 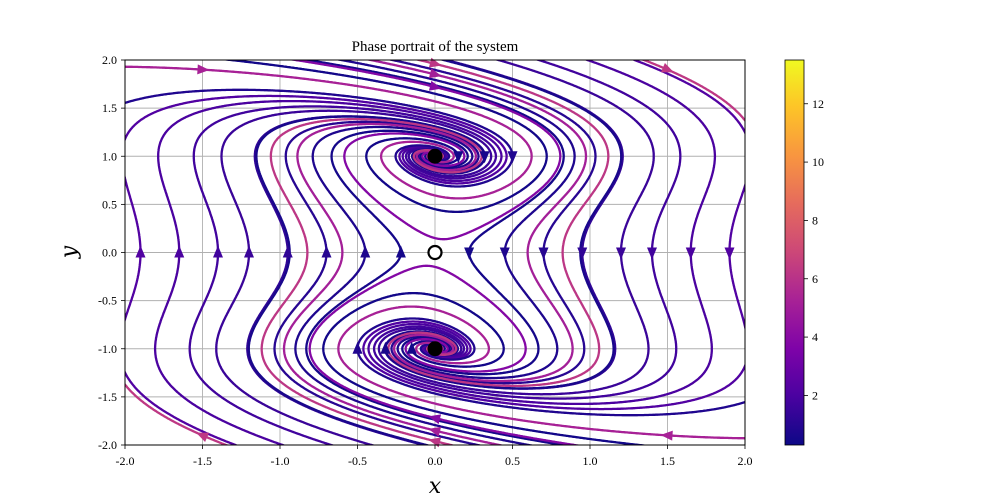 What do you see at coordinates (69, 252) in the screenshot?
I see `y-axis-label: y` at bounding box center [69, 252].